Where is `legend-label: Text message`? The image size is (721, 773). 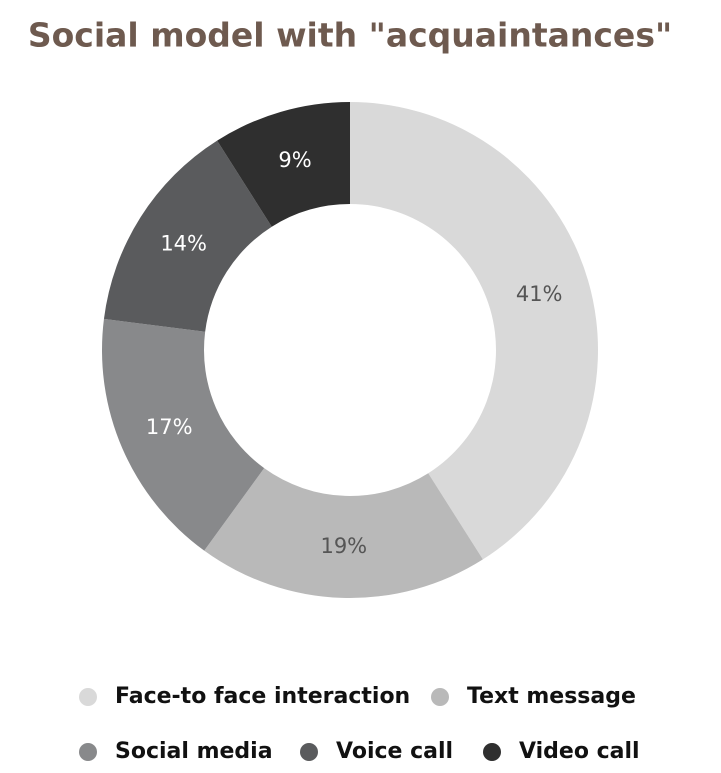
legend-label: Text message is located at coordinates (551, 696).